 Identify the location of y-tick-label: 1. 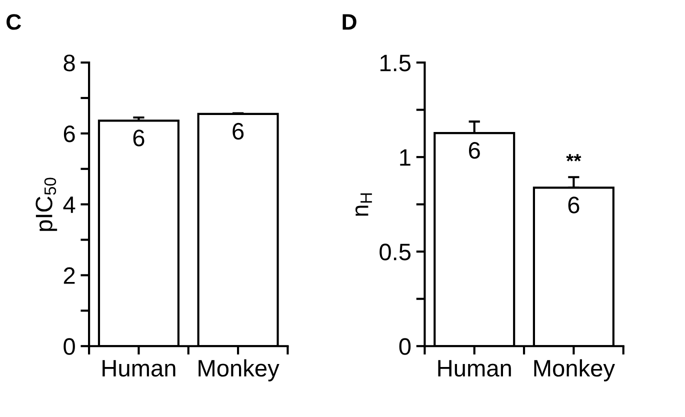
(405, 157).